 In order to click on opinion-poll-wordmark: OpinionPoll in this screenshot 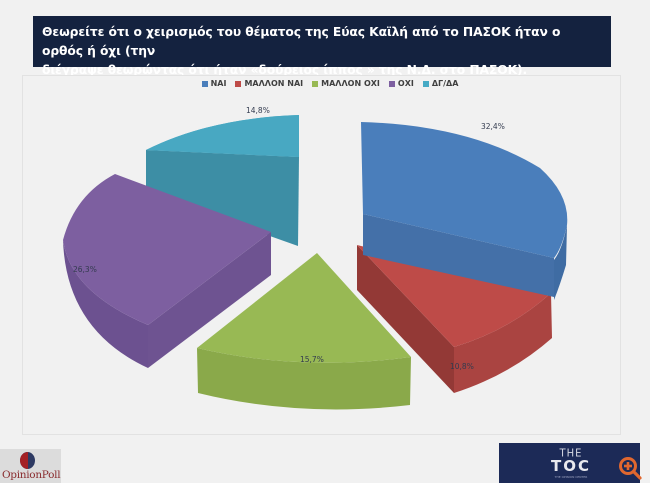, I will do `click(31, 475)`.